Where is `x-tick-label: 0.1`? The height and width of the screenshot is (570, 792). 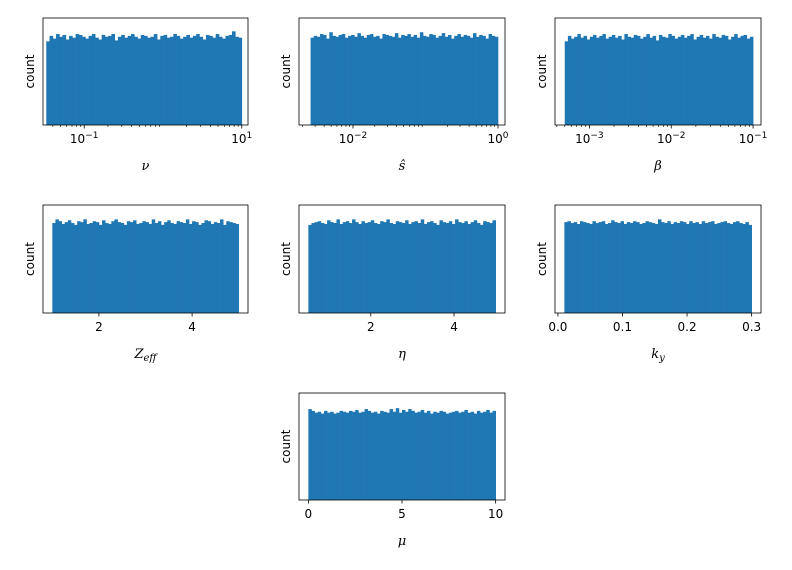 x-tick-label: 0.1 is located at coordinates (622, 327).